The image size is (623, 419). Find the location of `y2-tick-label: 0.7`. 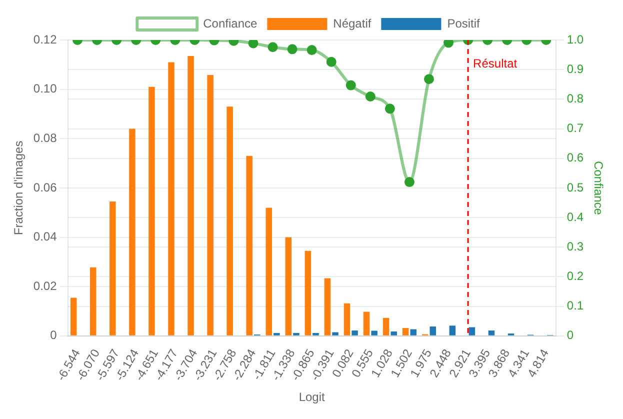

y2-tick-label: 0.7 is located at coordinates (575, 128).